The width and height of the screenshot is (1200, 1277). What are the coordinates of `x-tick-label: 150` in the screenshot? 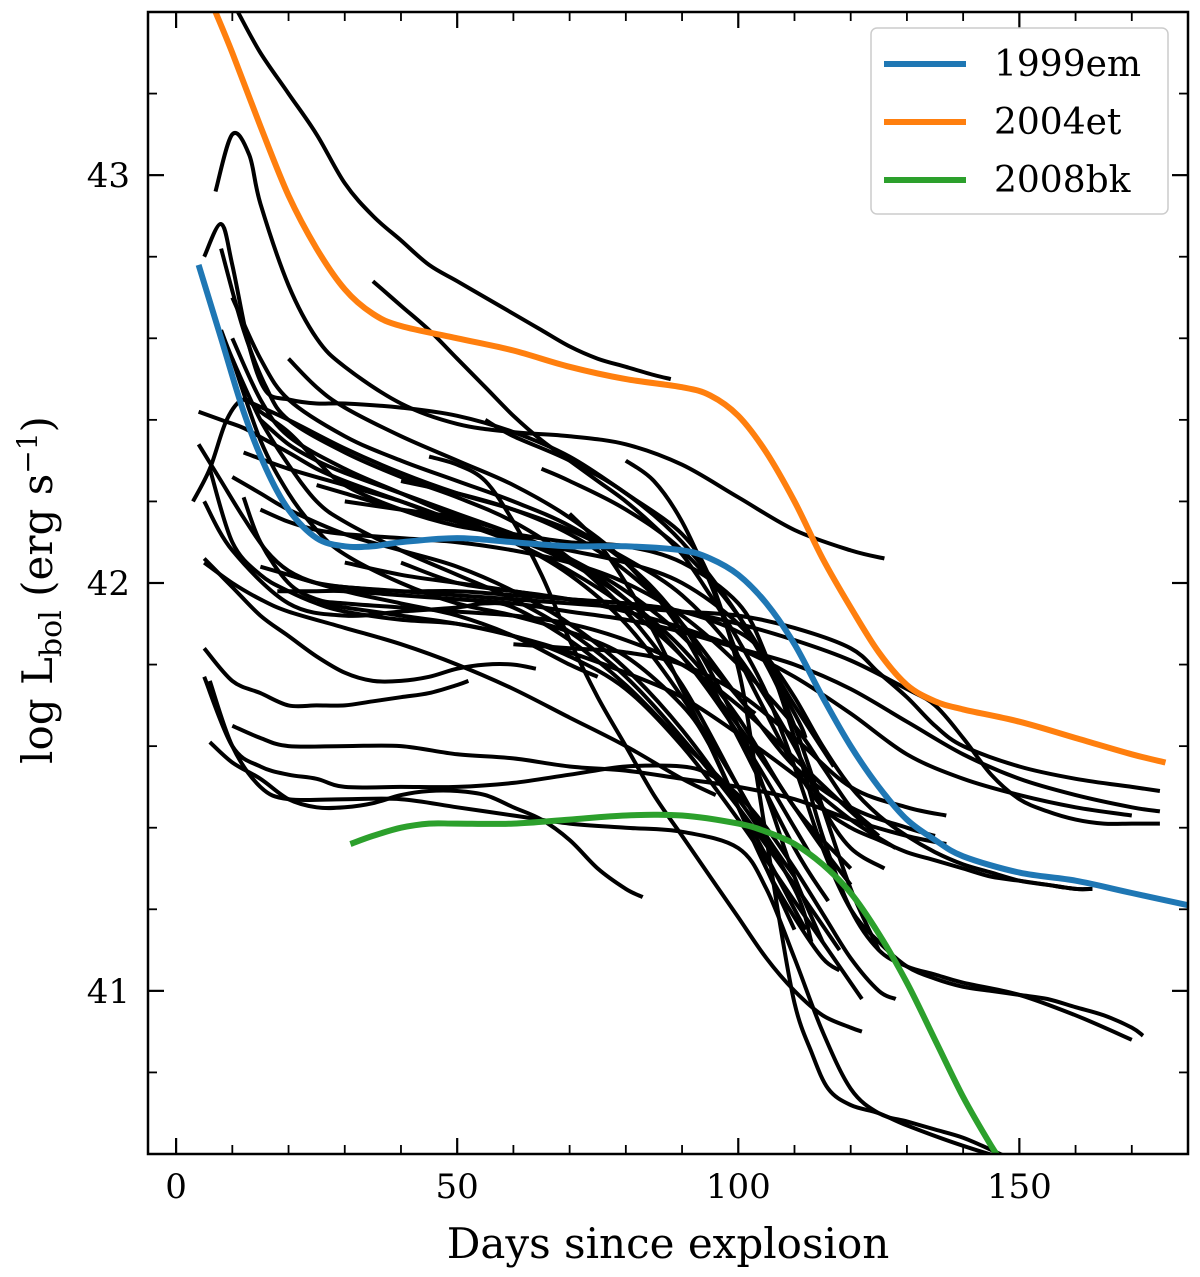 It's located at (1019, 1187).